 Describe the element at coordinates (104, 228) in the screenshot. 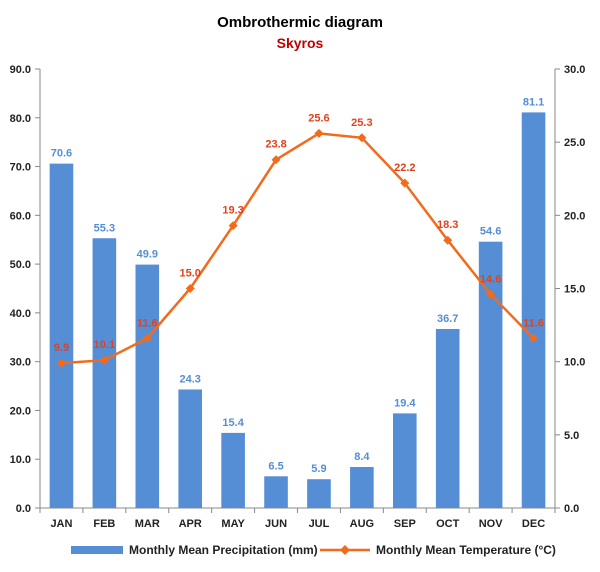

I see `precipitation-data-label: 55.3` at that location.